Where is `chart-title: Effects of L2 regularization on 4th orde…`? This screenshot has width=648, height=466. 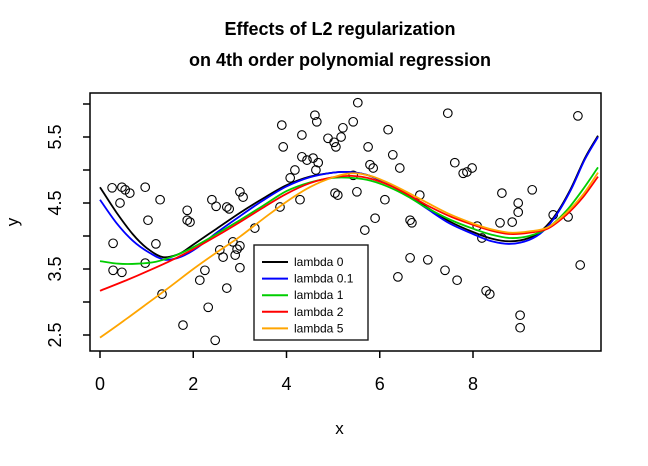 chart-title: Effects of L2 regularization on 4th orde… is located at coordinates (340, 45).